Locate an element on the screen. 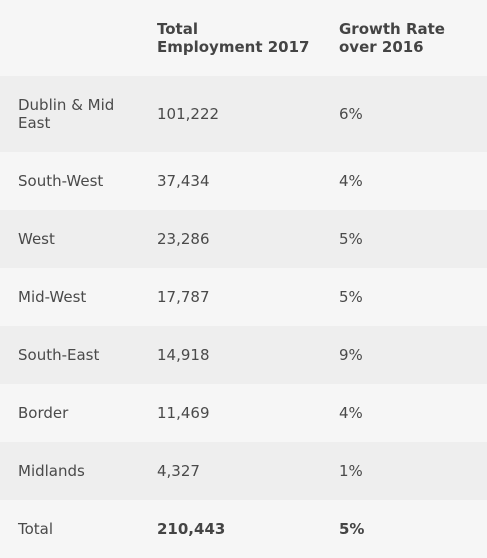 The width and height of the screenshot is (487, 558). table-row: West 23,286 5% is located at coordinates (243, 239).